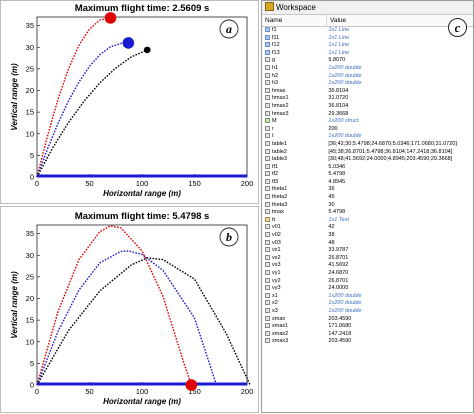 This screenshot has height=414, width=474. What do you see at coordinates (280, 189) in the screenshot?
I see `variable-name-text: theta1` at bounding box center [280, 189].